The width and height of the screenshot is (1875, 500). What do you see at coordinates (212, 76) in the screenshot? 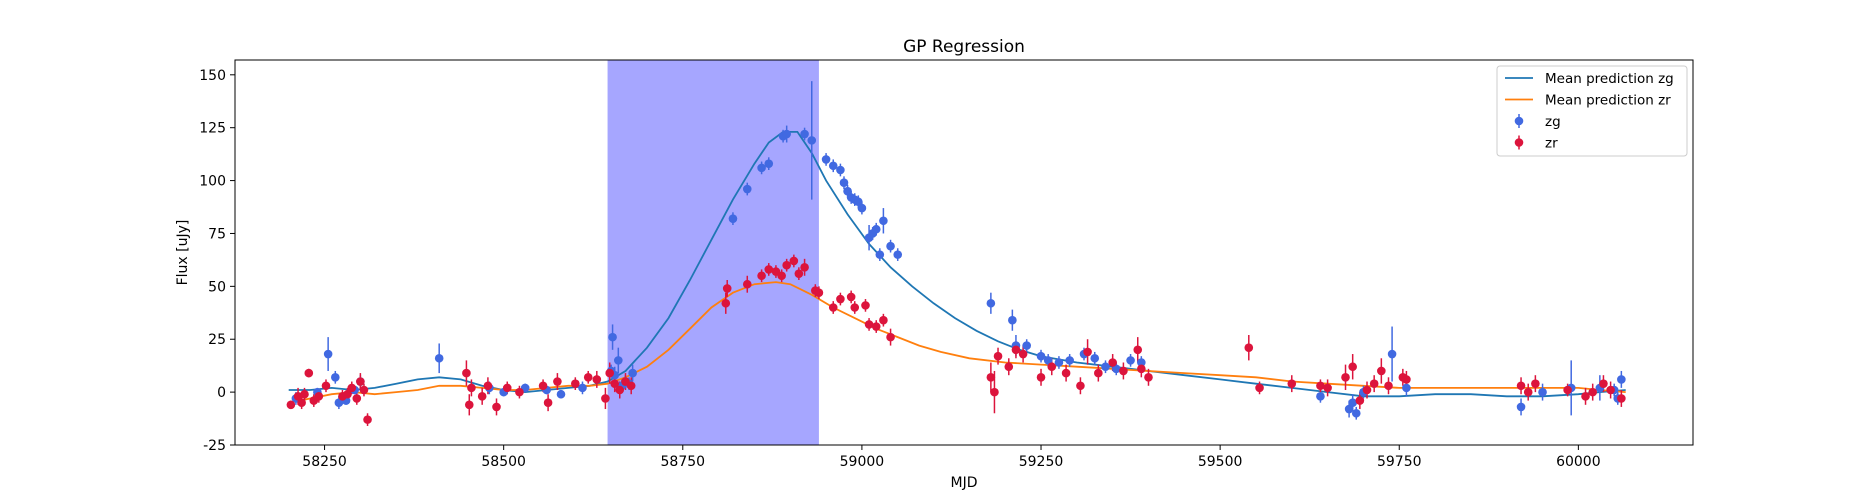
I see `y-tick-label: 150` at bounding box center [212, 76].